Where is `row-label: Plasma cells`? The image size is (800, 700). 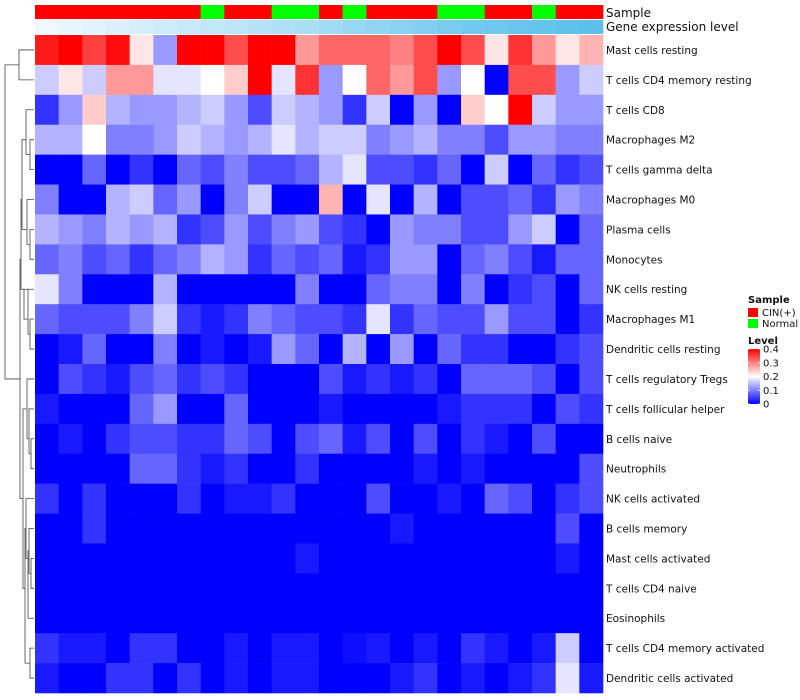
row-label: Plasma cells is located at coordinates (638, 230).